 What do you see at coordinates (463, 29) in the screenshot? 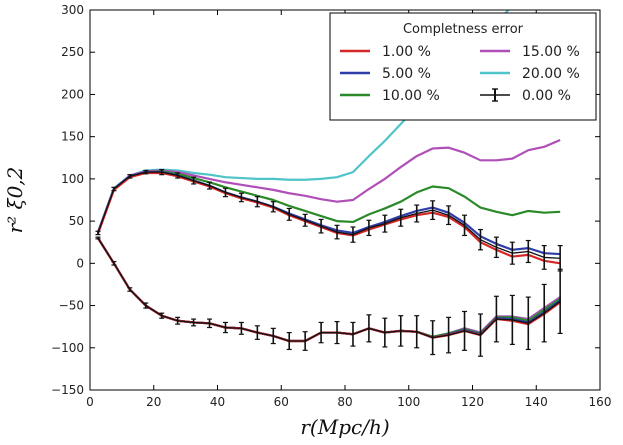
I see `legend-title: Completness error` at bounding box center [463, 29].